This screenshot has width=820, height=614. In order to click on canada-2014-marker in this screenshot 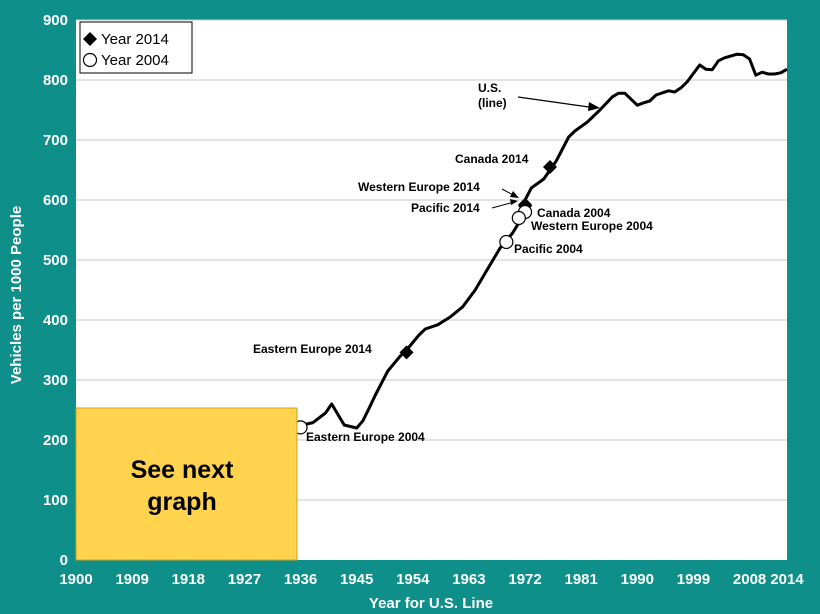, I will do `click(550, 167)`.